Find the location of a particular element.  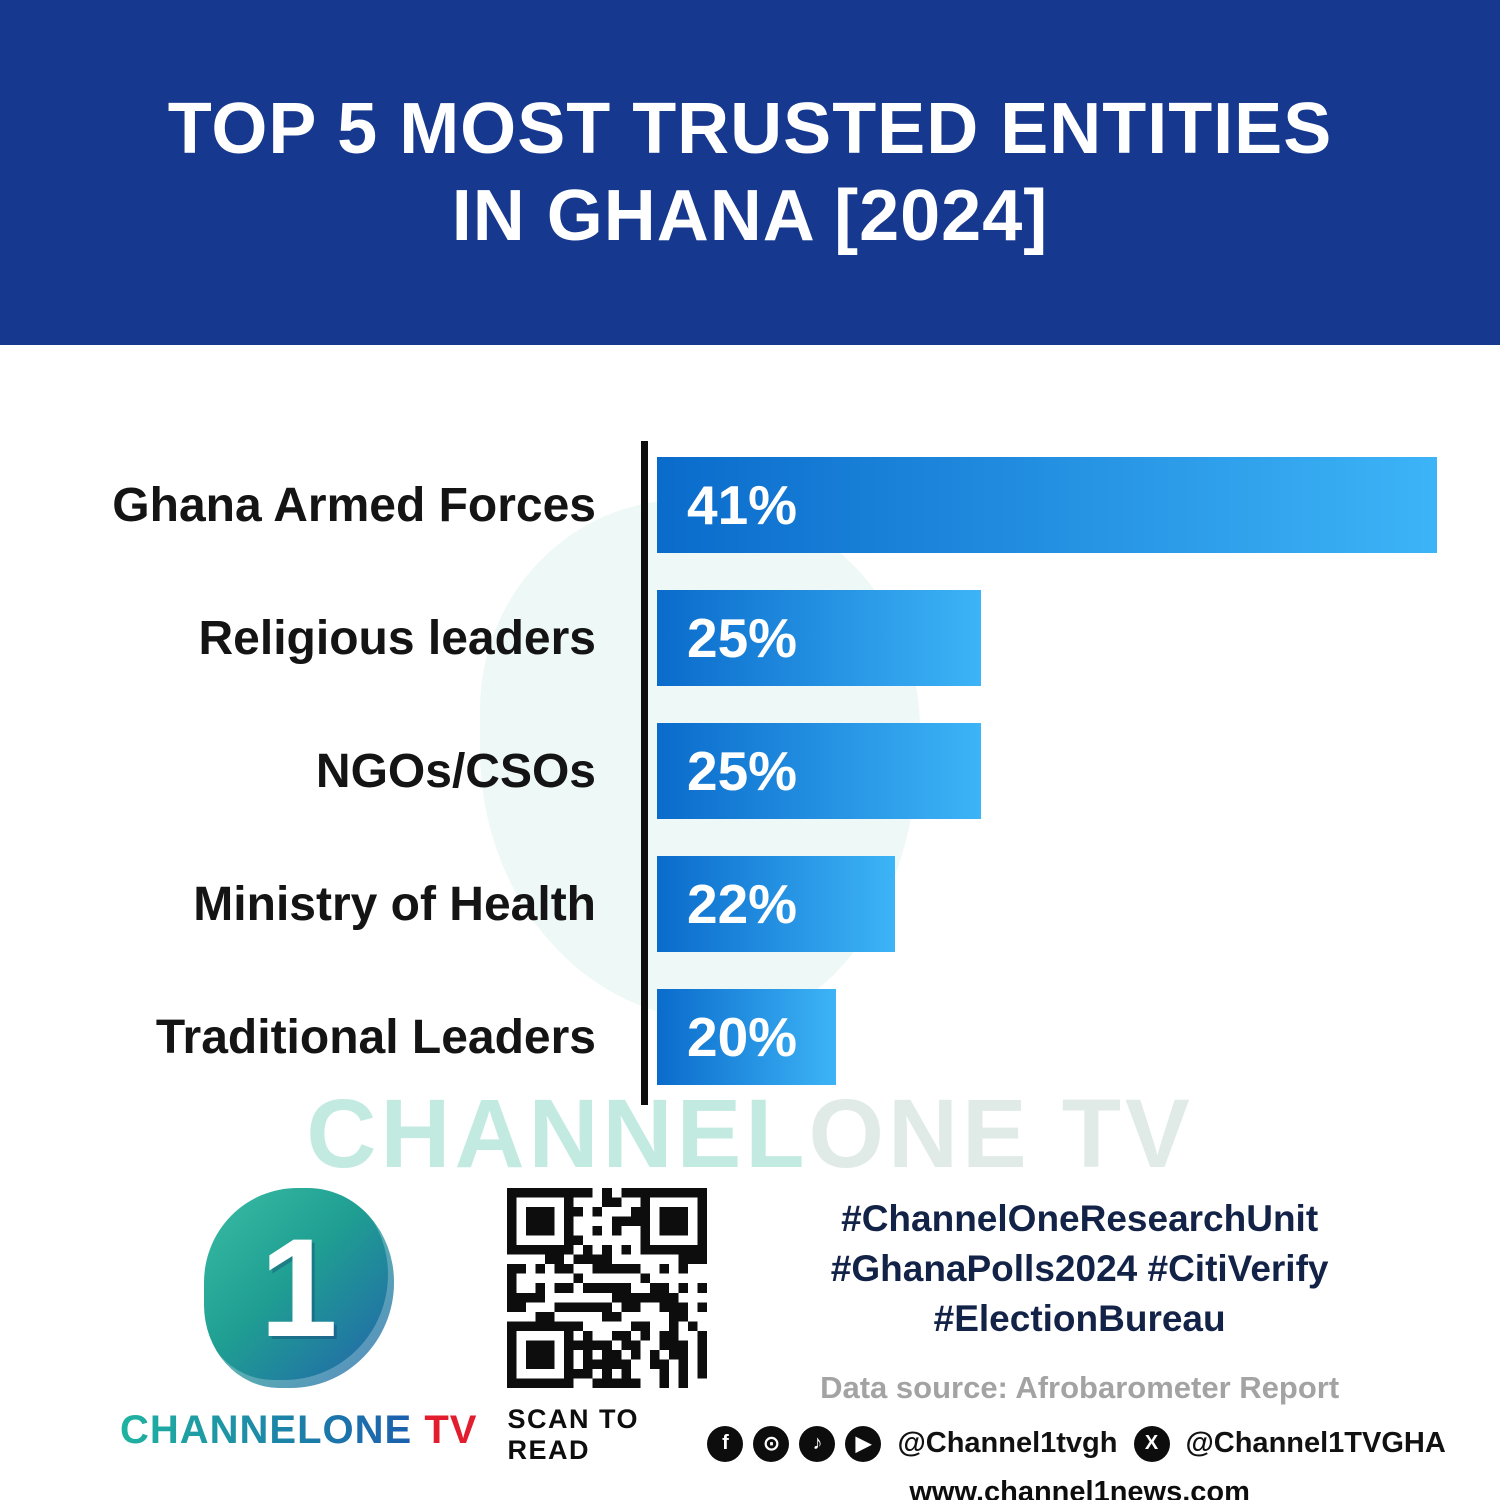

qr-block: SCAN TO READ is located at coordinates (607, 1327).